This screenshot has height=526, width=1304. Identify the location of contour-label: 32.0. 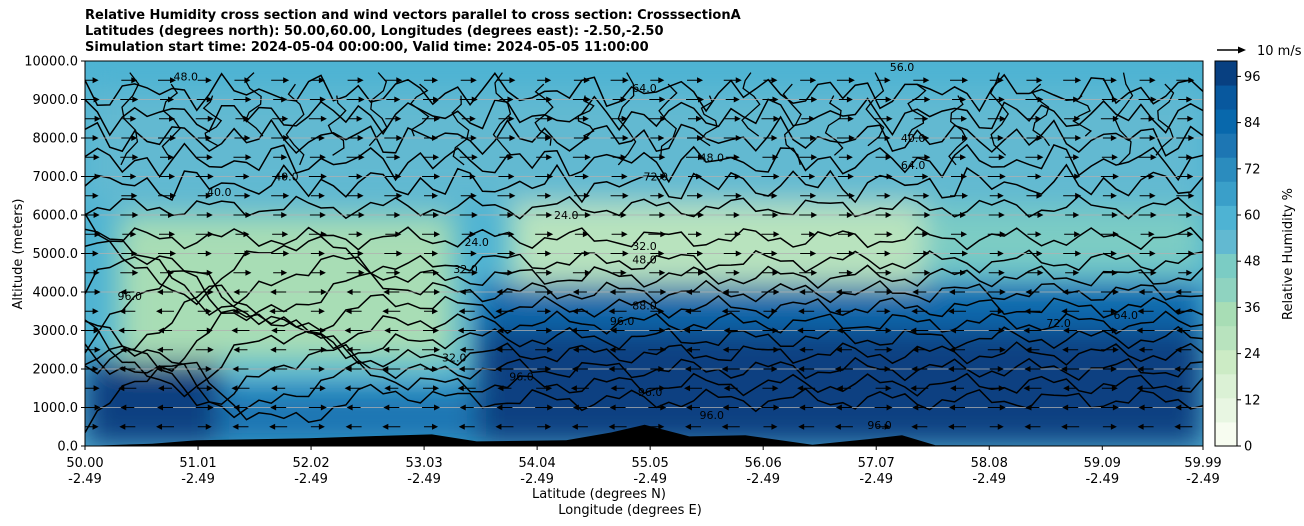
(465, 269).